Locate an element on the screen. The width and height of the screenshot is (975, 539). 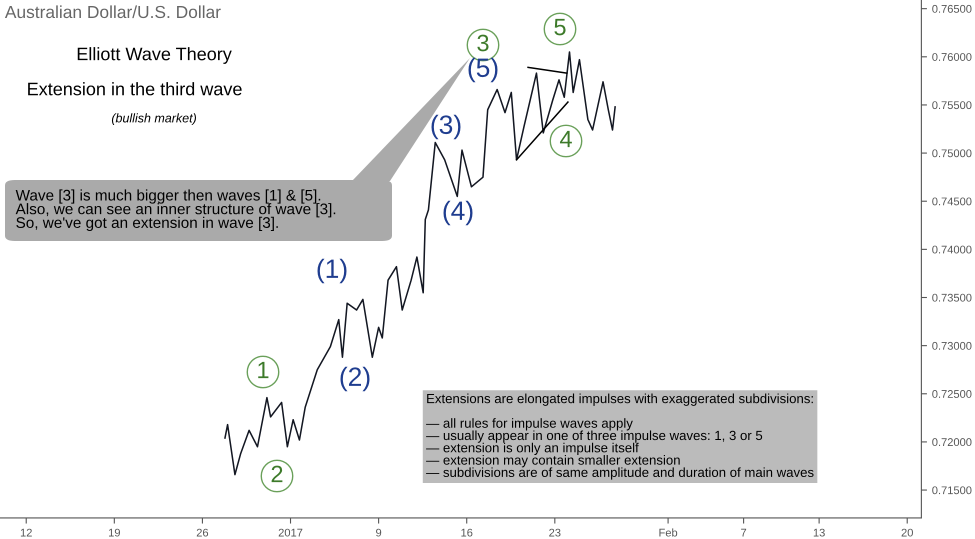
x-tick-label: 13 is located at coordinates (819, 532).